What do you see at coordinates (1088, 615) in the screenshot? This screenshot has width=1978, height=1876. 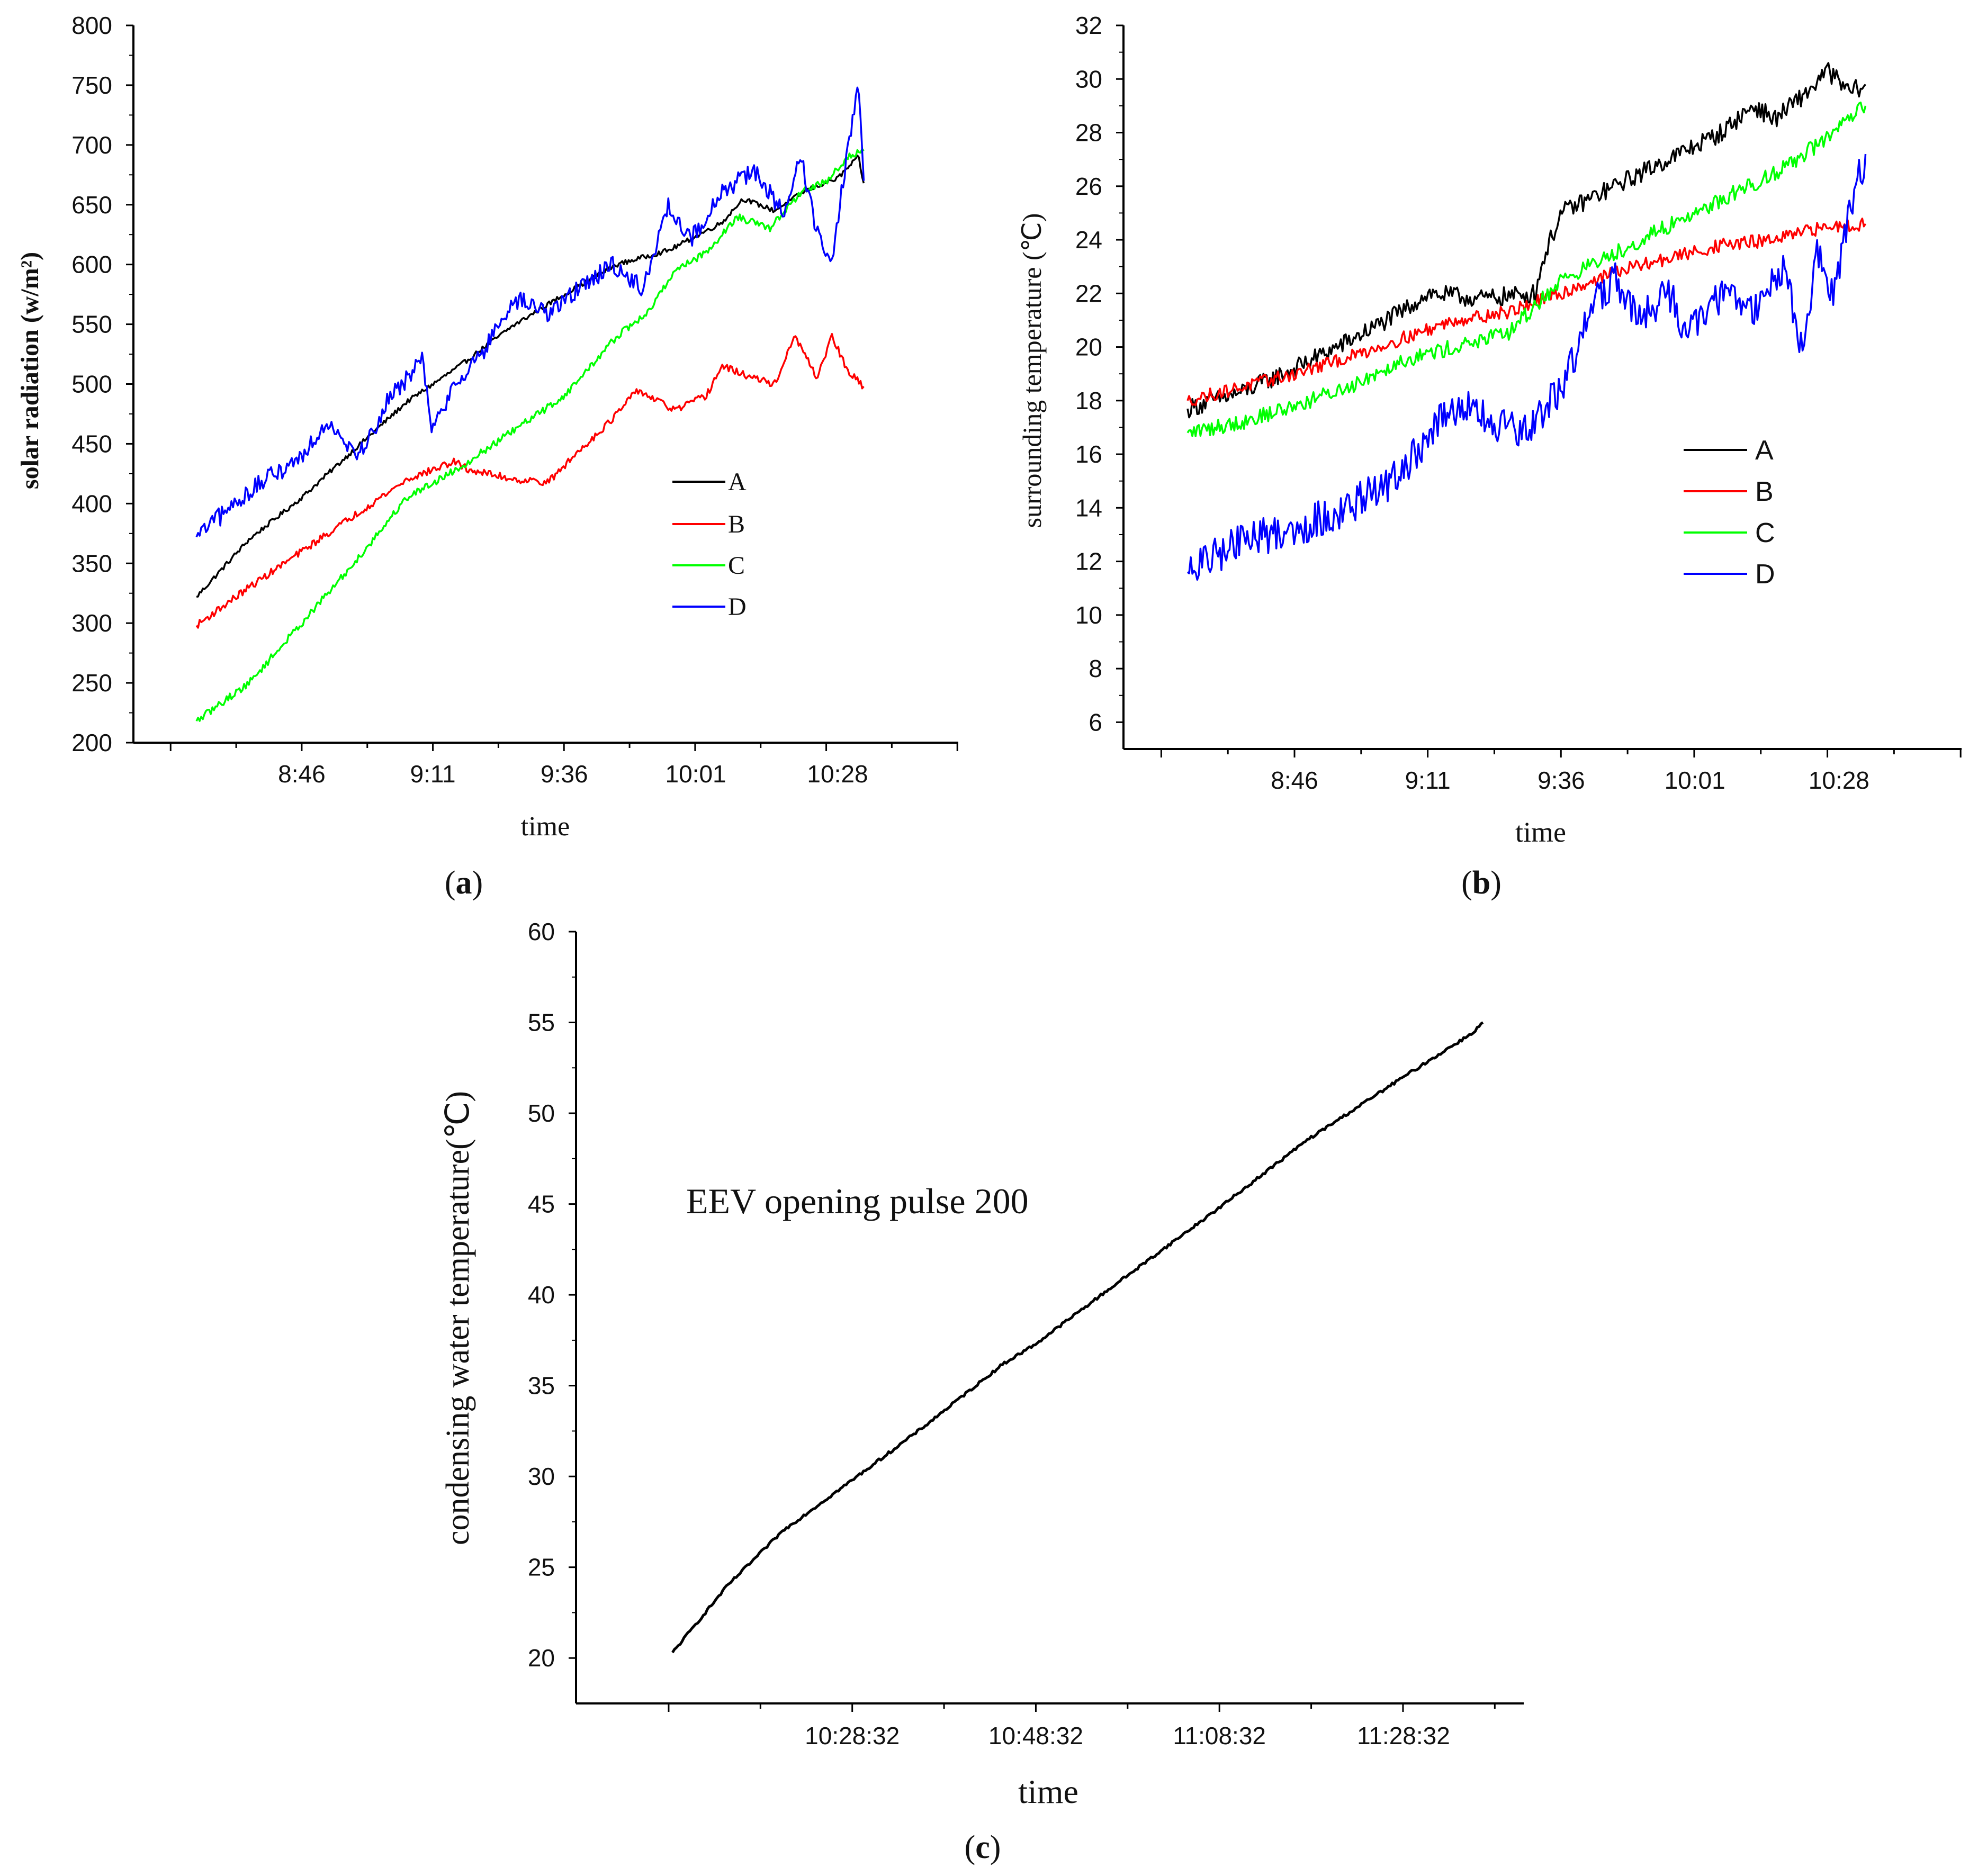 I see `y-tick-label: 10` at bounding box center [1088, 615].